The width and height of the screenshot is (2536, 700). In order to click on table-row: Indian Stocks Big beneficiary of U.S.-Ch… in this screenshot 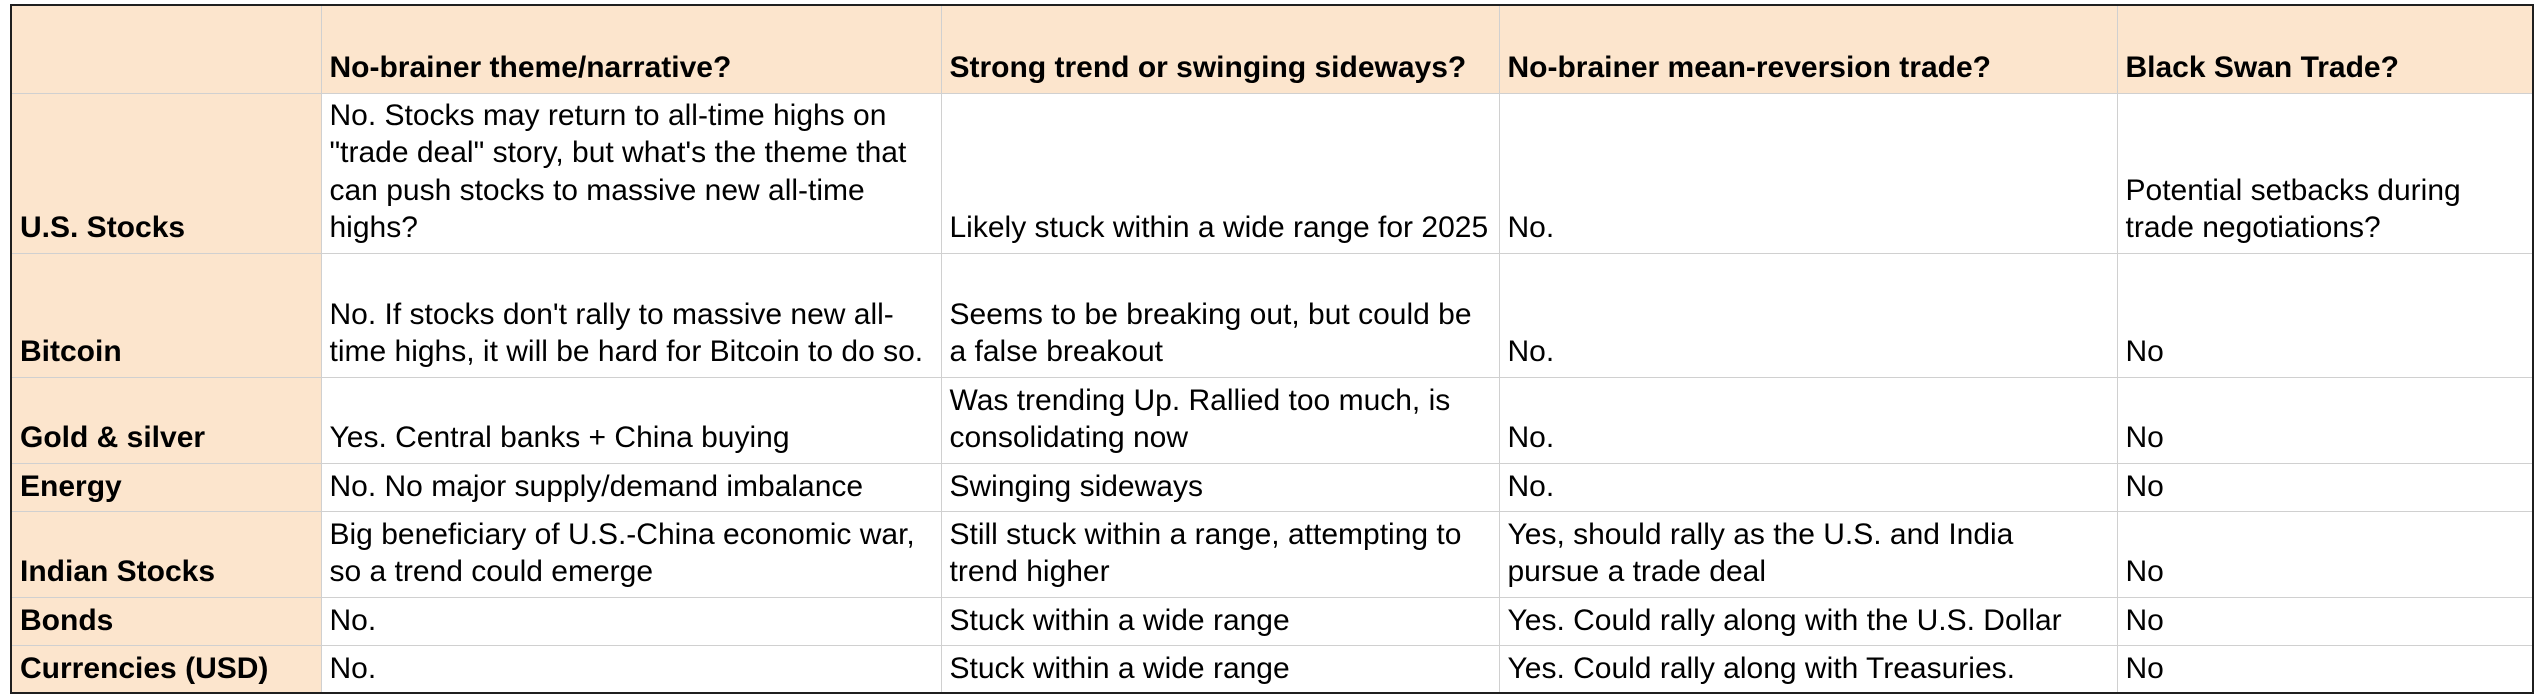, I will do `click(1272, 554)`.